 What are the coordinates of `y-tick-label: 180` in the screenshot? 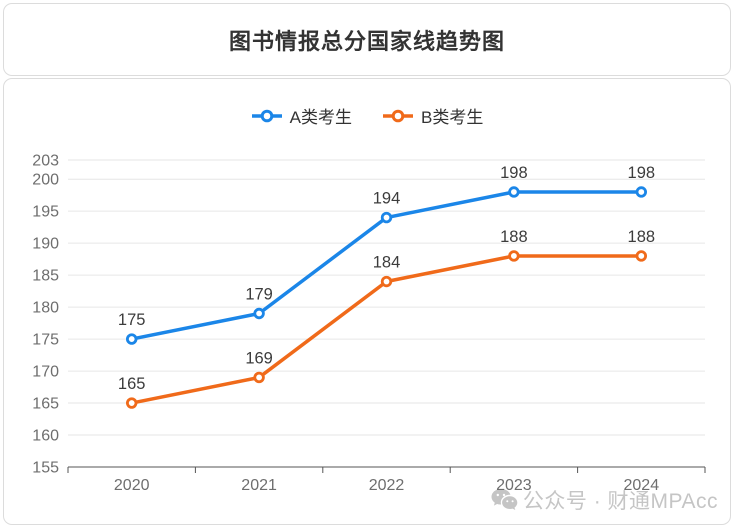 It's located at (45, 308).